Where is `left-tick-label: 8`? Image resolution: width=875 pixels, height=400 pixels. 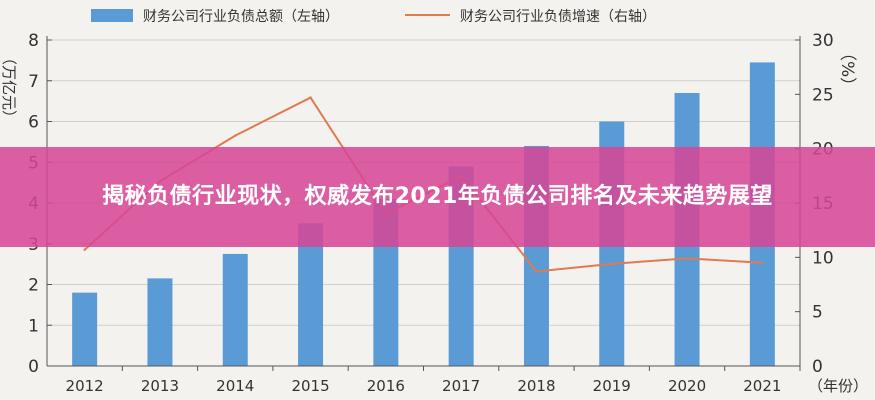 left-tick-label: 8 is located at coordinates (33, 41).